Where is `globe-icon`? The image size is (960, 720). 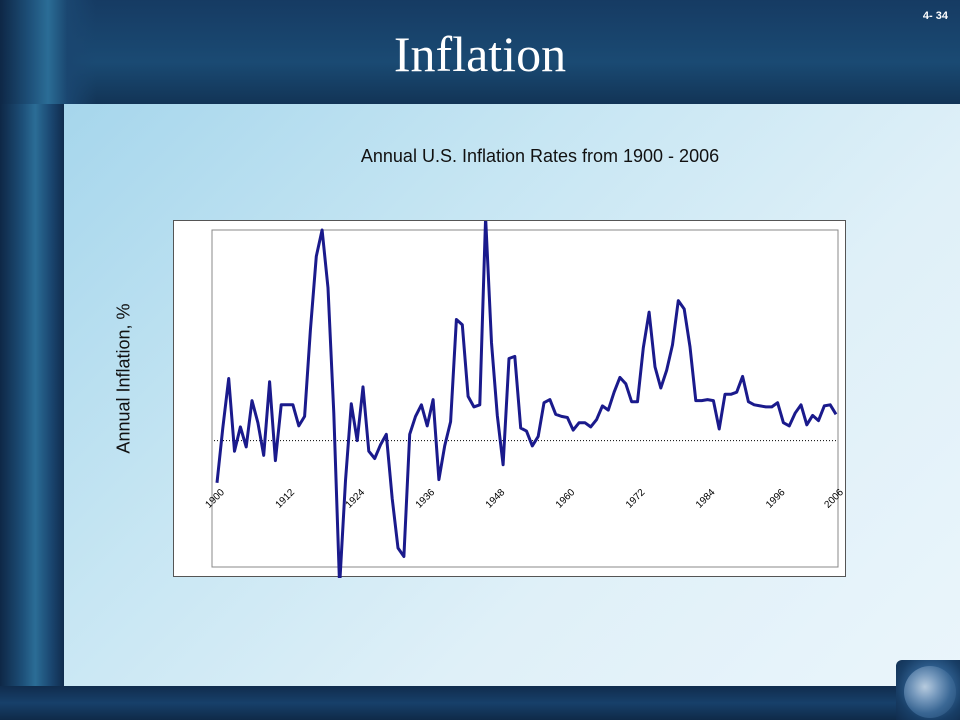 globe-icon is located at coordinates (928, 690).